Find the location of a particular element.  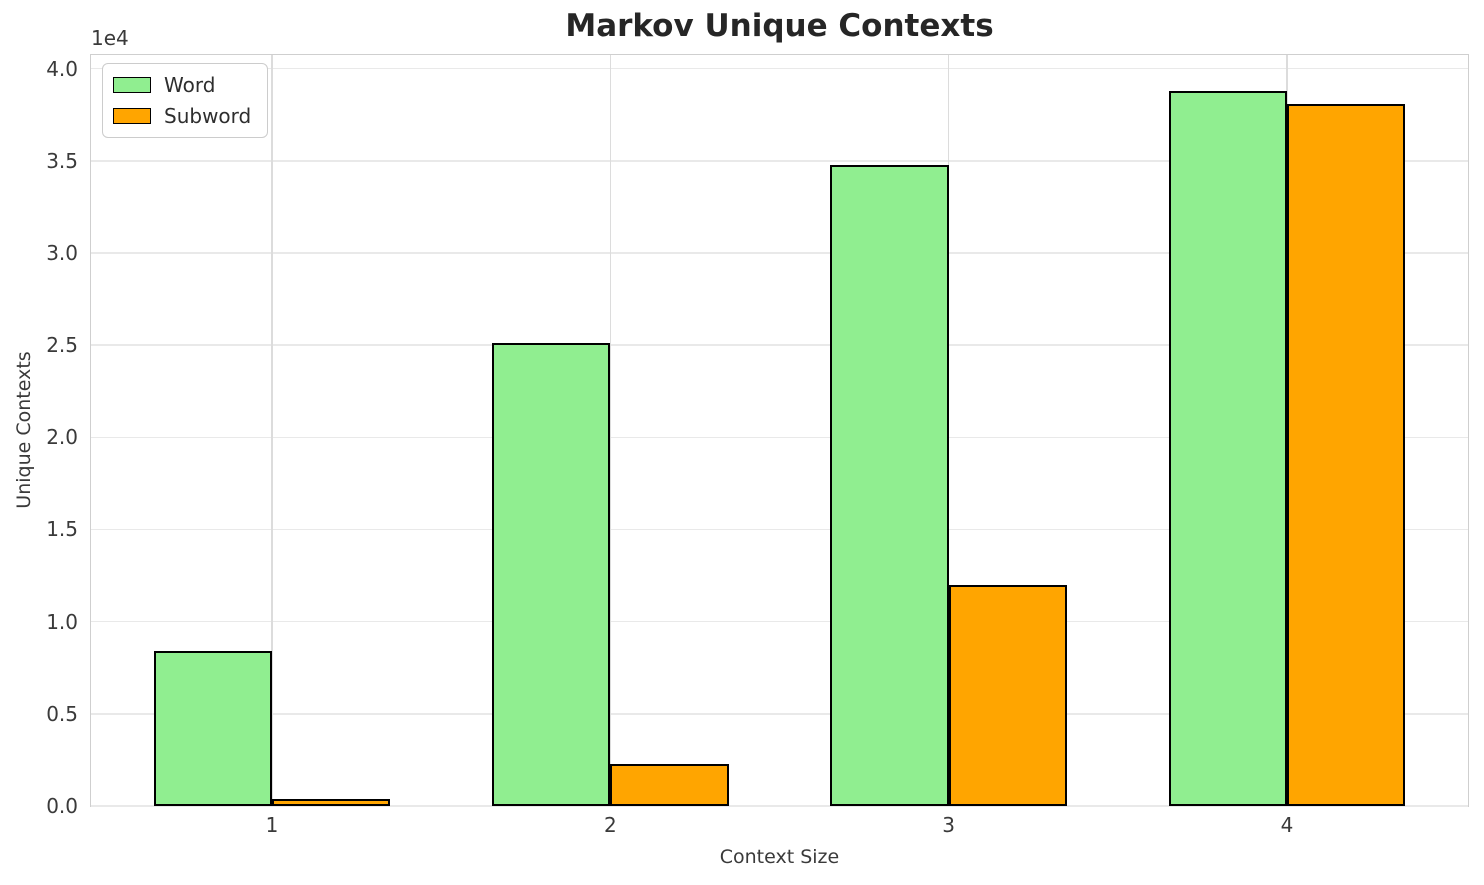

legend-item-subword: Subword is located at coordinates (182, 116).